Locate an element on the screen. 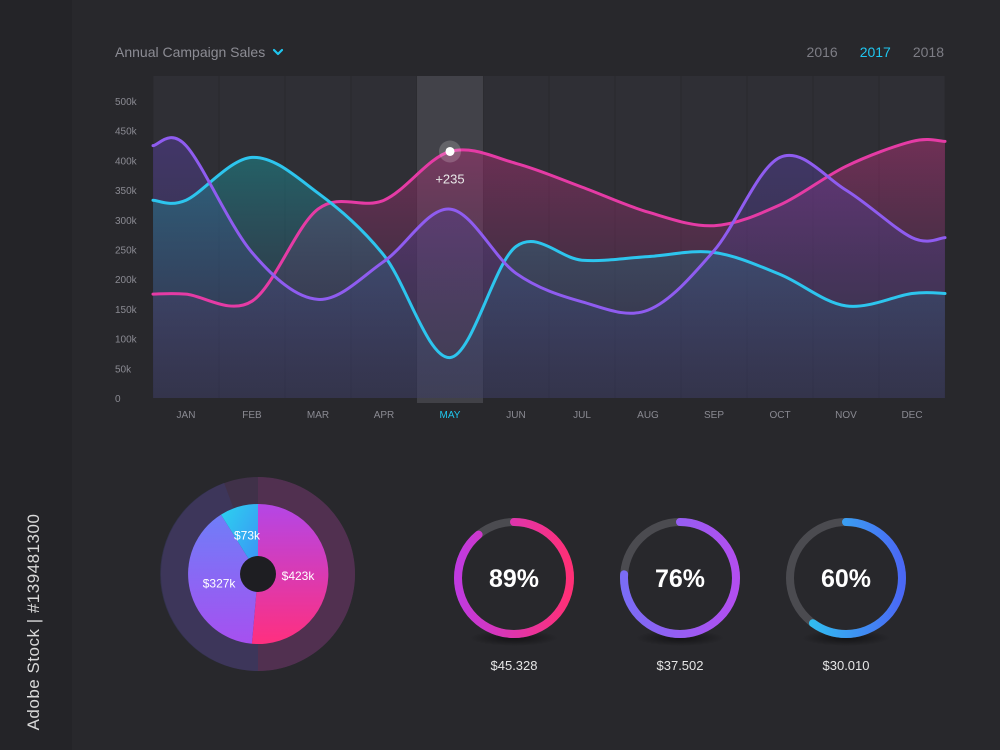  metric-value: $45.328 is located at coordinates (514, 665).